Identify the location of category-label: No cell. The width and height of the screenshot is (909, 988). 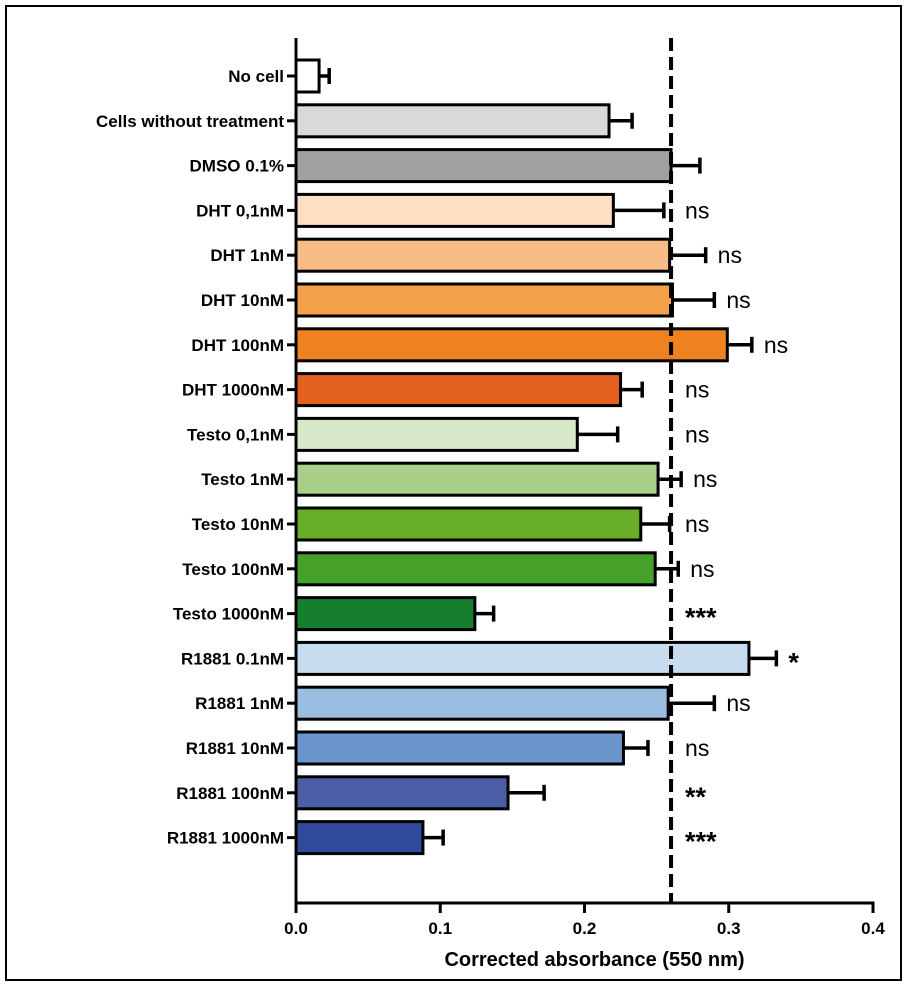
(256, 76).